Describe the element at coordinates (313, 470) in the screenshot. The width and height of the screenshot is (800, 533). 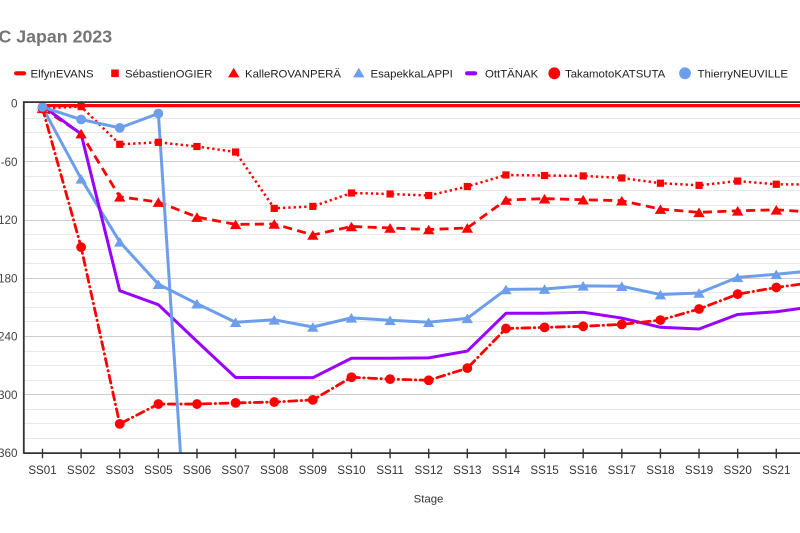
I see `svg-text: SS09` at that location.